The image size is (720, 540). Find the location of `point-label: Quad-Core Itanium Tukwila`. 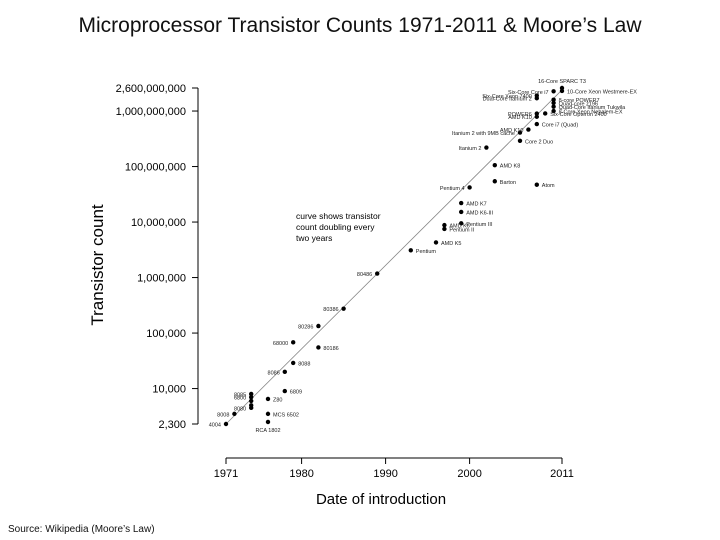

point-label: Quad-Core Itanium Tukwila is located at coordinates (593, 108).